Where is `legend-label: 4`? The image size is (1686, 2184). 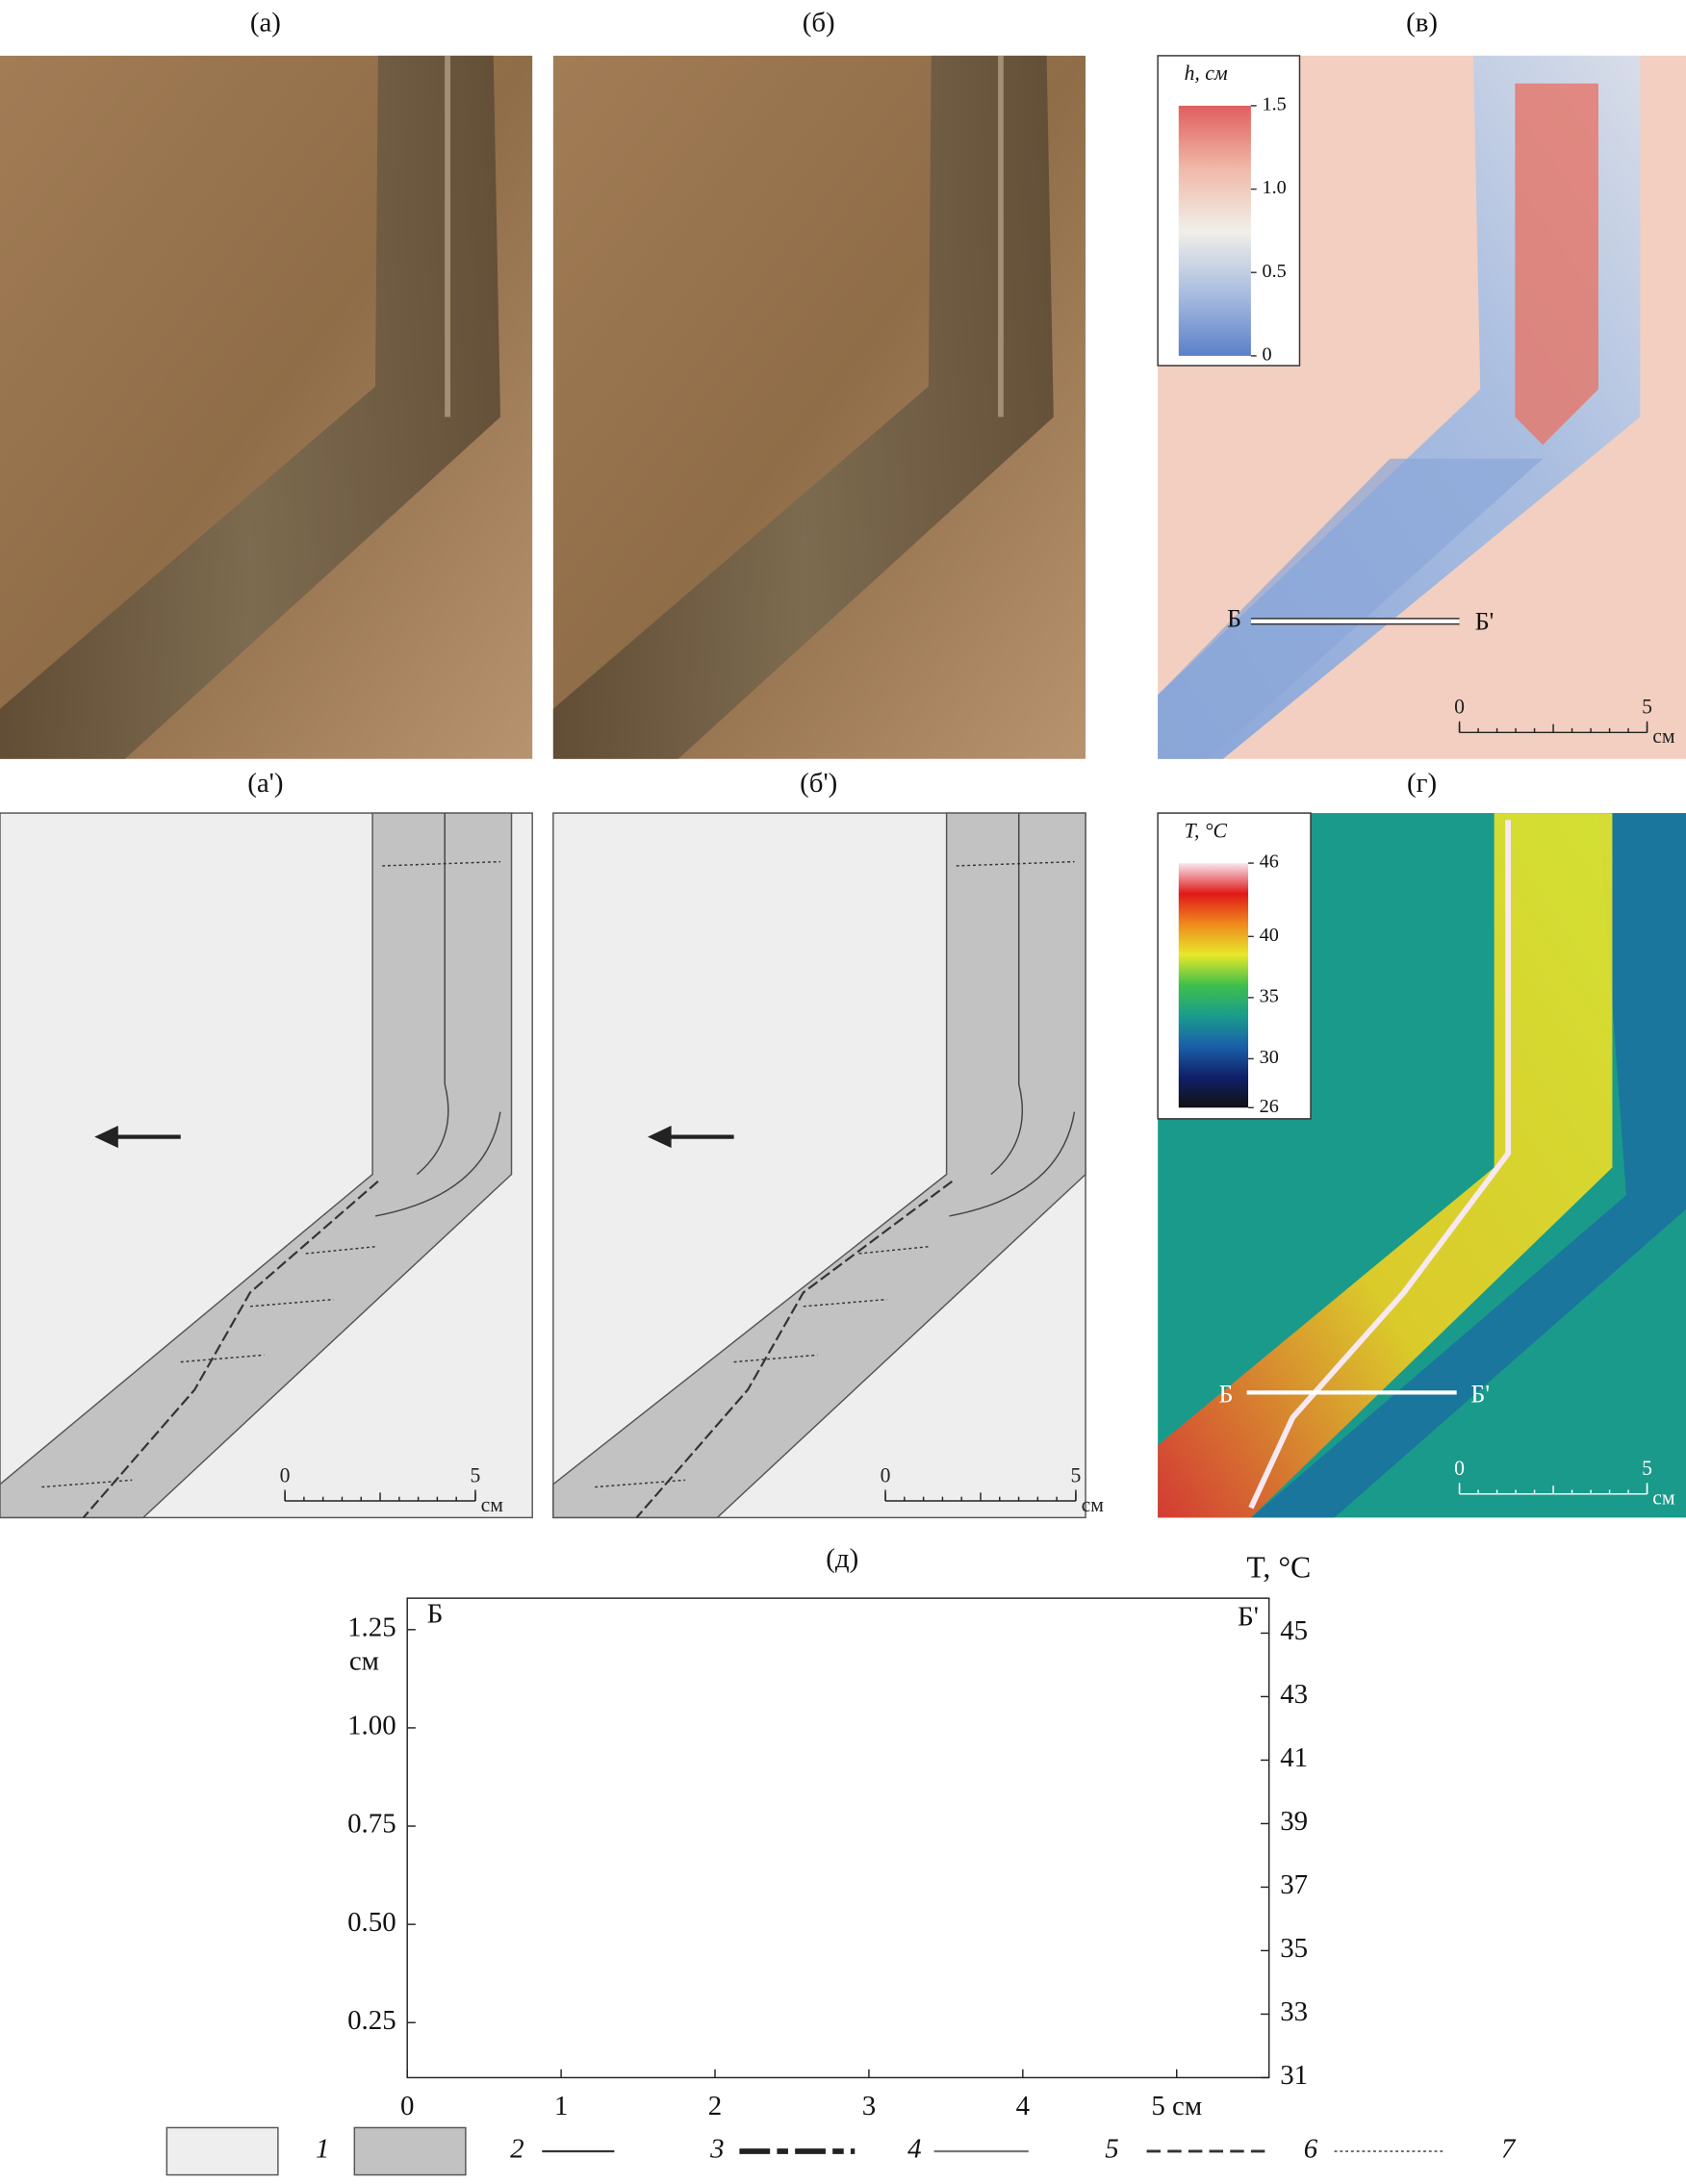
legend-label: 4 is located at coordinates (914, 2149).